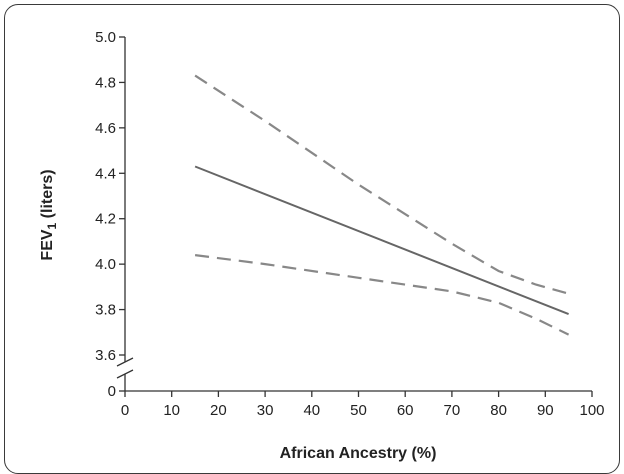 This screenshot has height=474, width=624. What do you see at coordinates (498, 410) in the screenshot?
I see `x-tick-label: 80` at bounding box center [498, 410].